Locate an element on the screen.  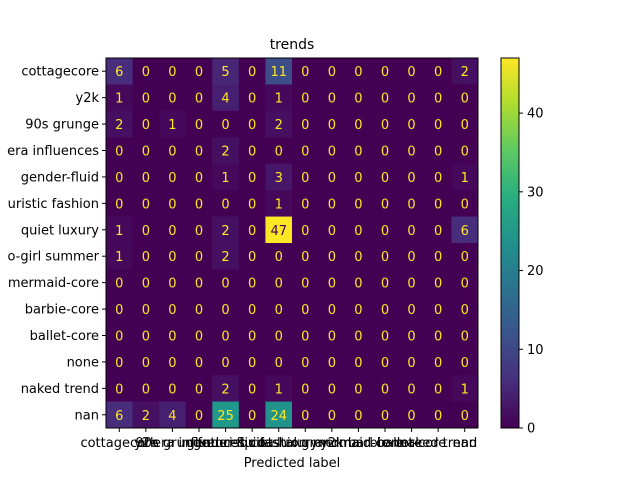
colorbar-tick-label: 40 is located at coordinates (535, 114).